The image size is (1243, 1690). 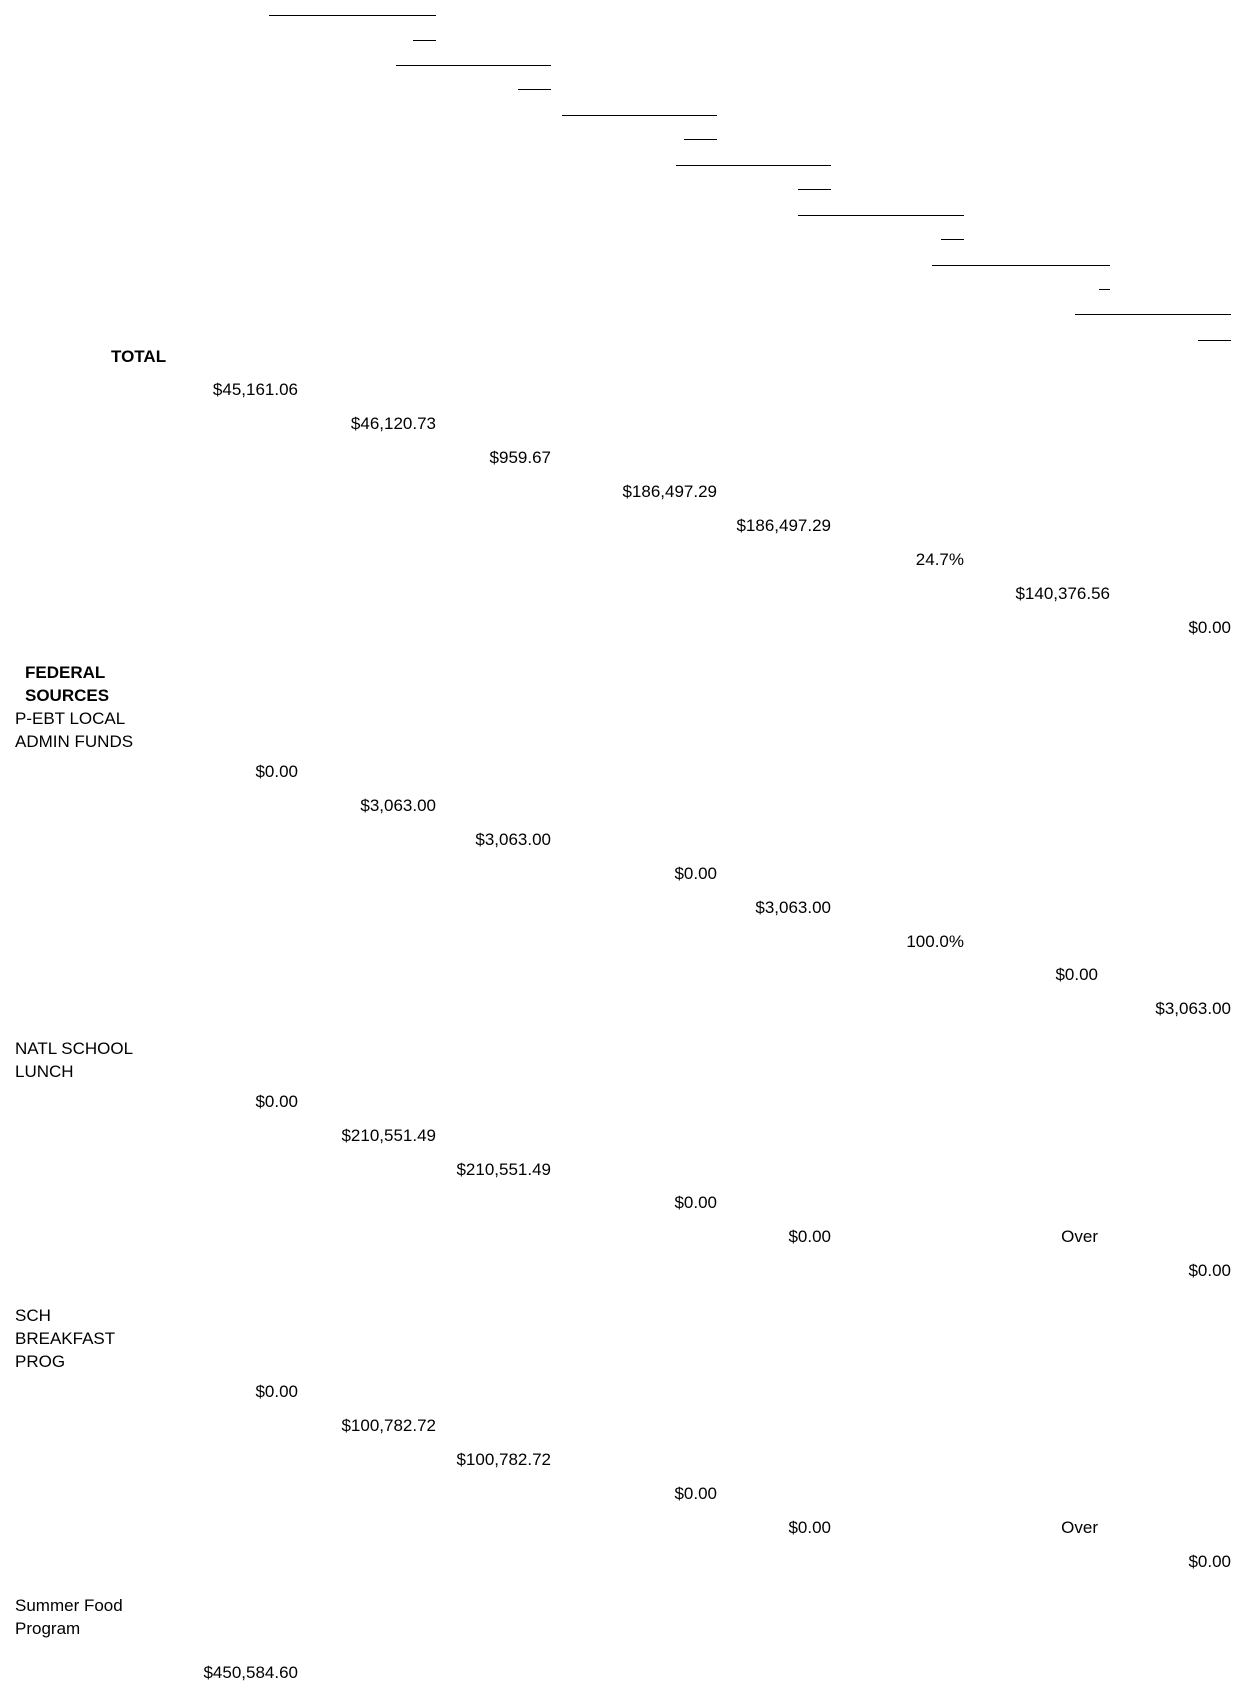 I want to click on row-value: 100.0%, so click(x=935, y=941).